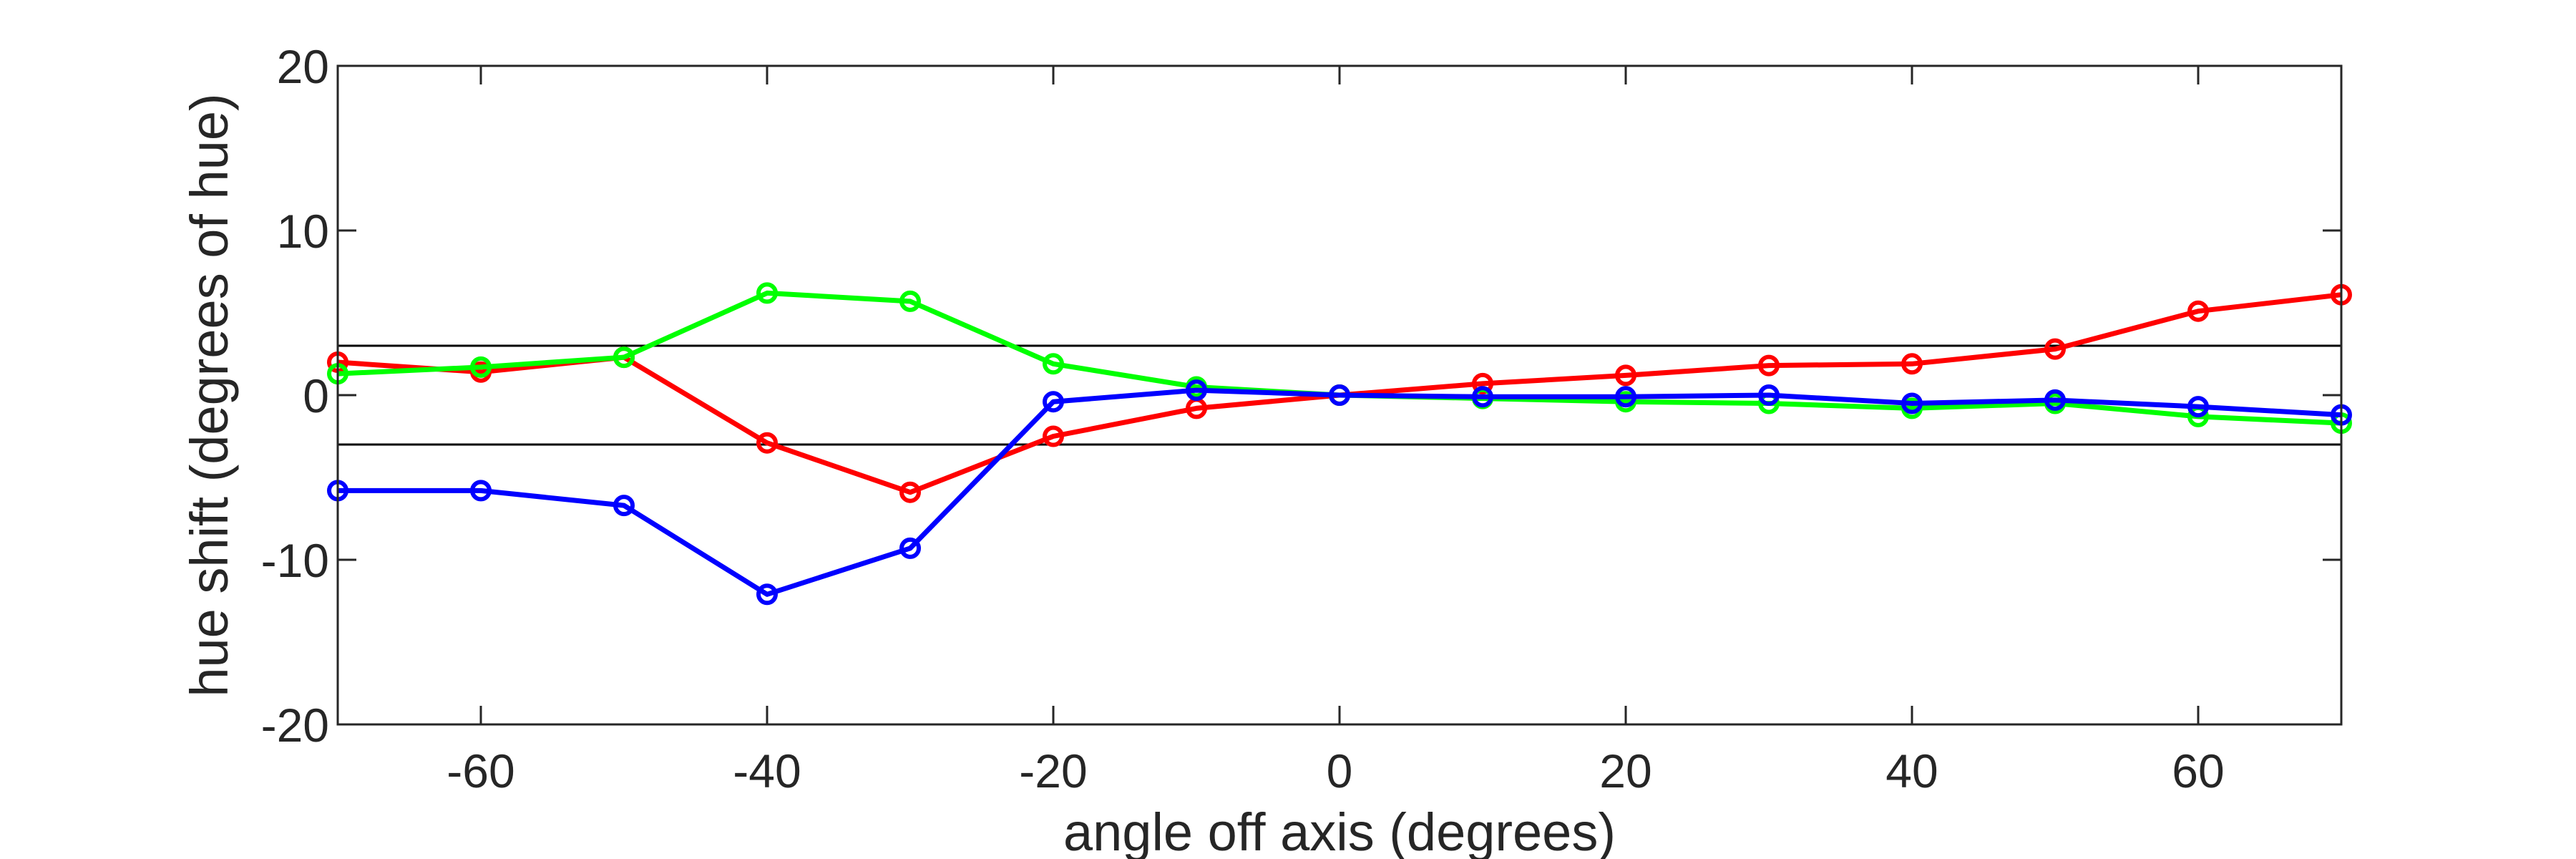 This screenshot has width=2576, height=859. Describe the element at coordinates (295, 725) in the screenshot. I see `y-tick-label: -20` at that location.